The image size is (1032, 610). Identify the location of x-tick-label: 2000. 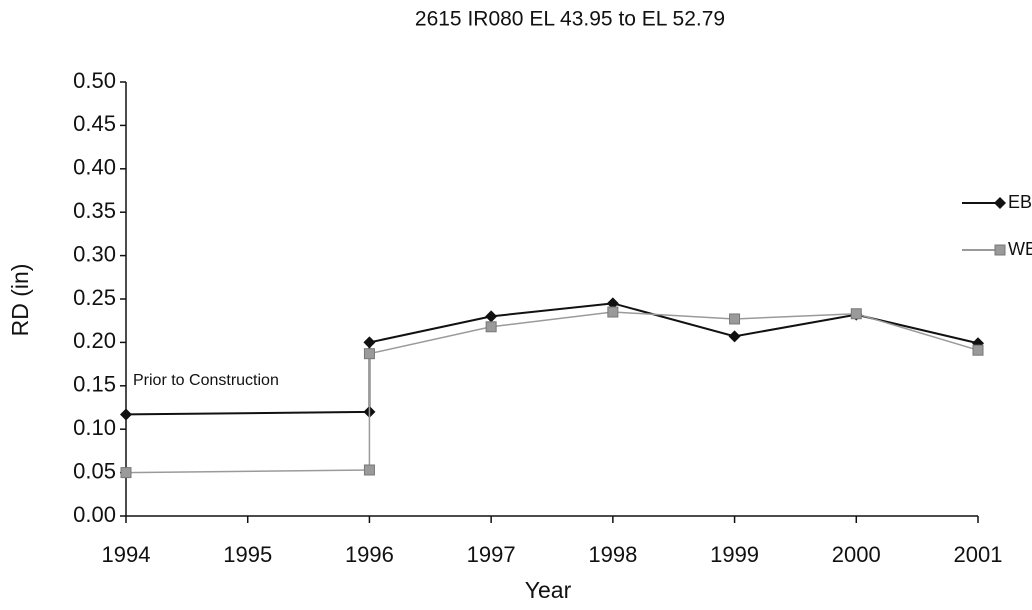
(856, 554).